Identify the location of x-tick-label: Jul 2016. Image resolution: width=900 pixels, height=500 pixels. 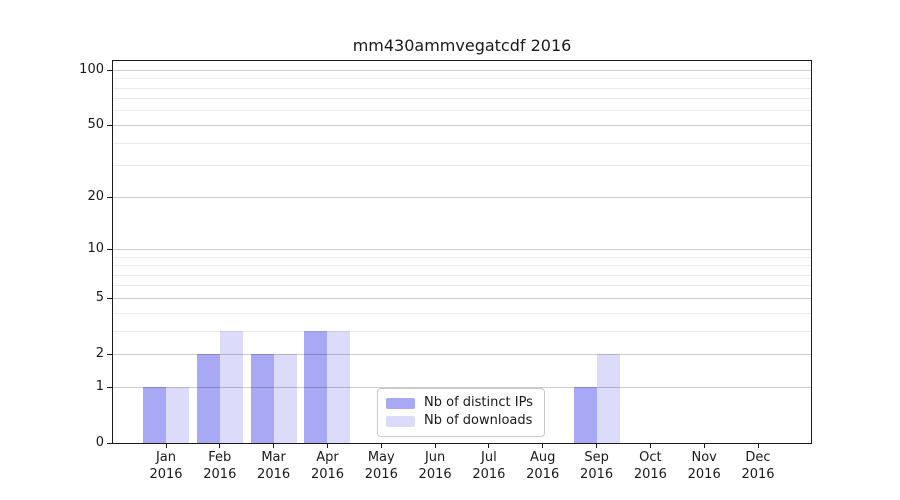
(489, 466).